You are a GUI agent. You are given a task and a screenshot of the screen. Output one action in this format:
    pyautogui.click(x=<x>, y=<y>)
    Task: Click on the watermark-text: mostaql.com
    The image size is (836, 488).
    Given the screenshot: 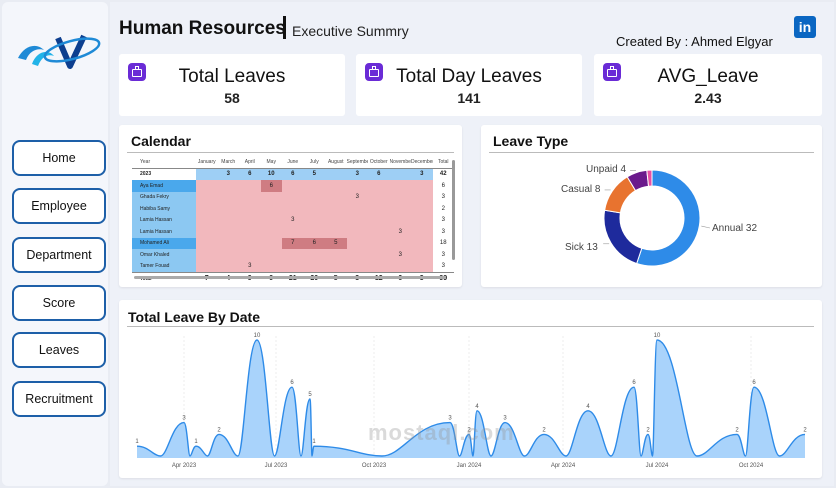 What is the action you would take?
    pyautogui.click(x=441, y=432)
    